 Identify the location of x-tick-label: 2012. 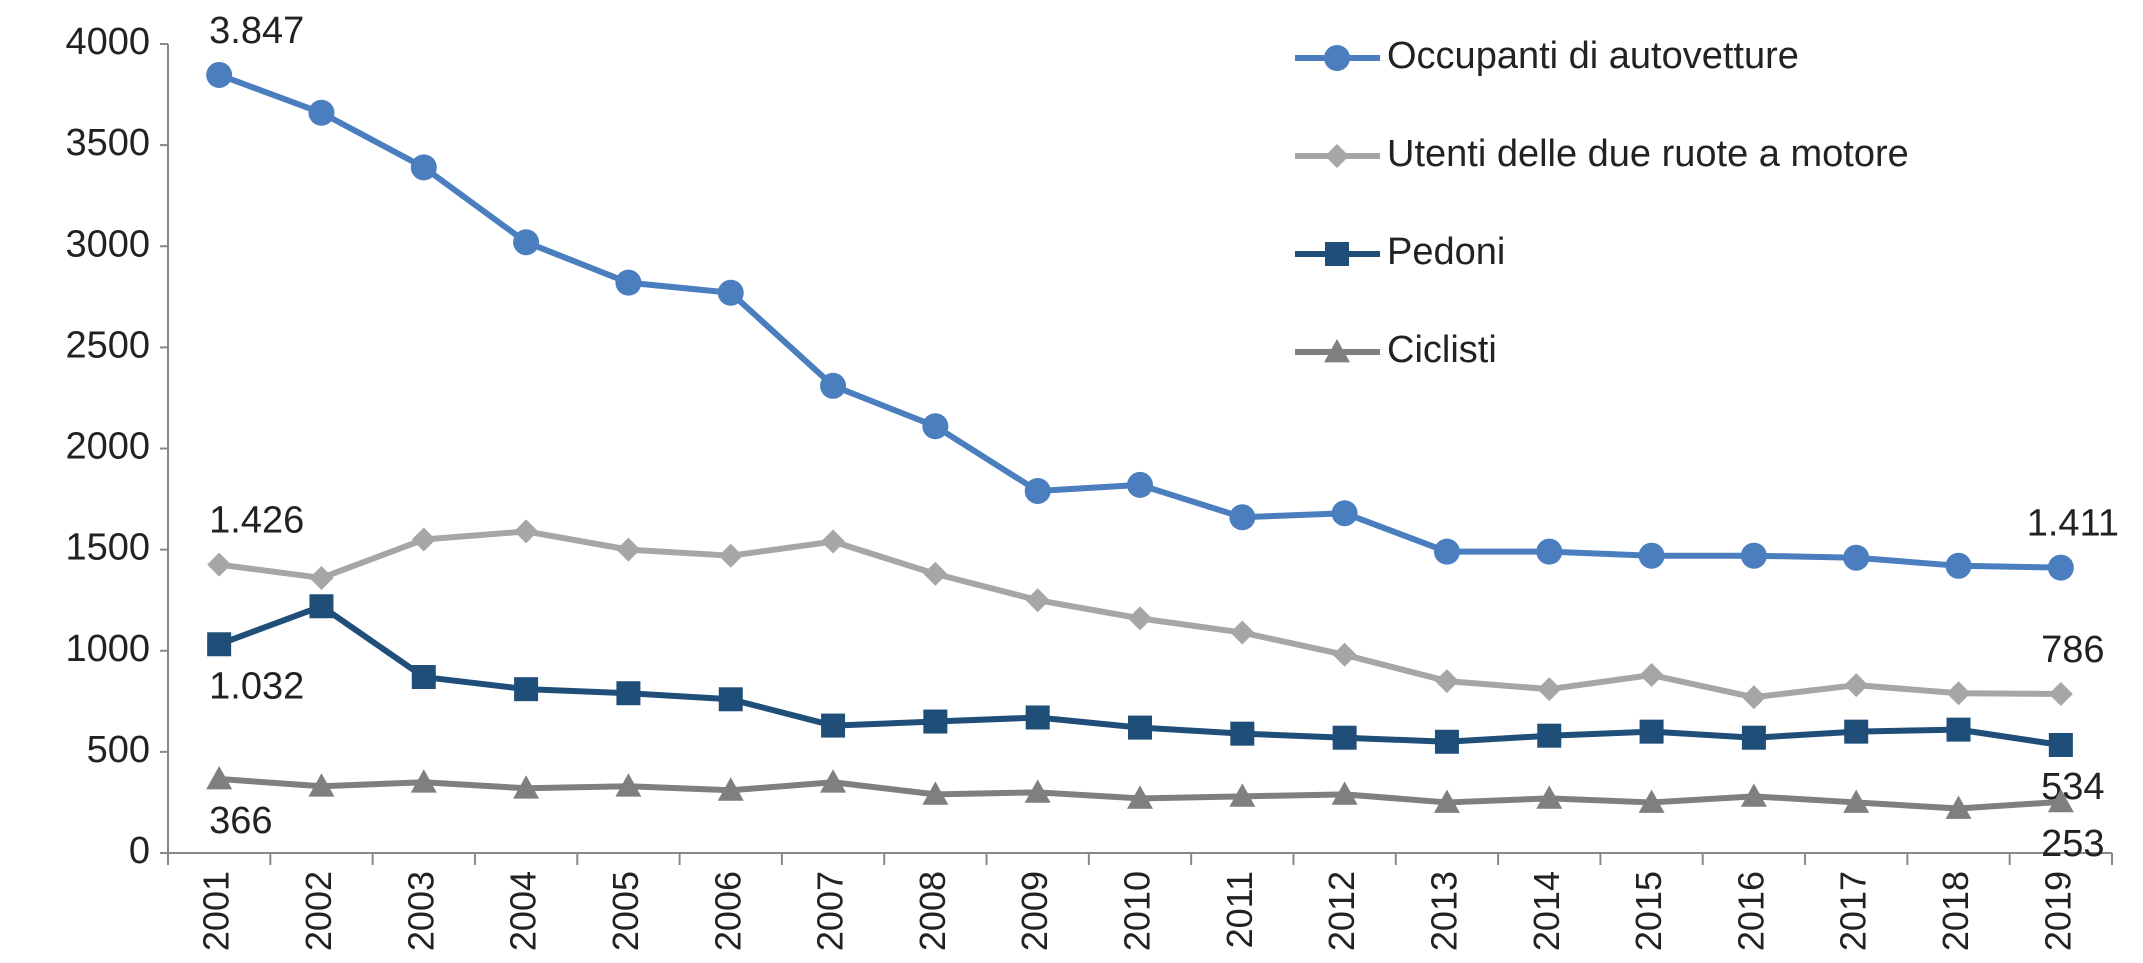
(1341, 911).